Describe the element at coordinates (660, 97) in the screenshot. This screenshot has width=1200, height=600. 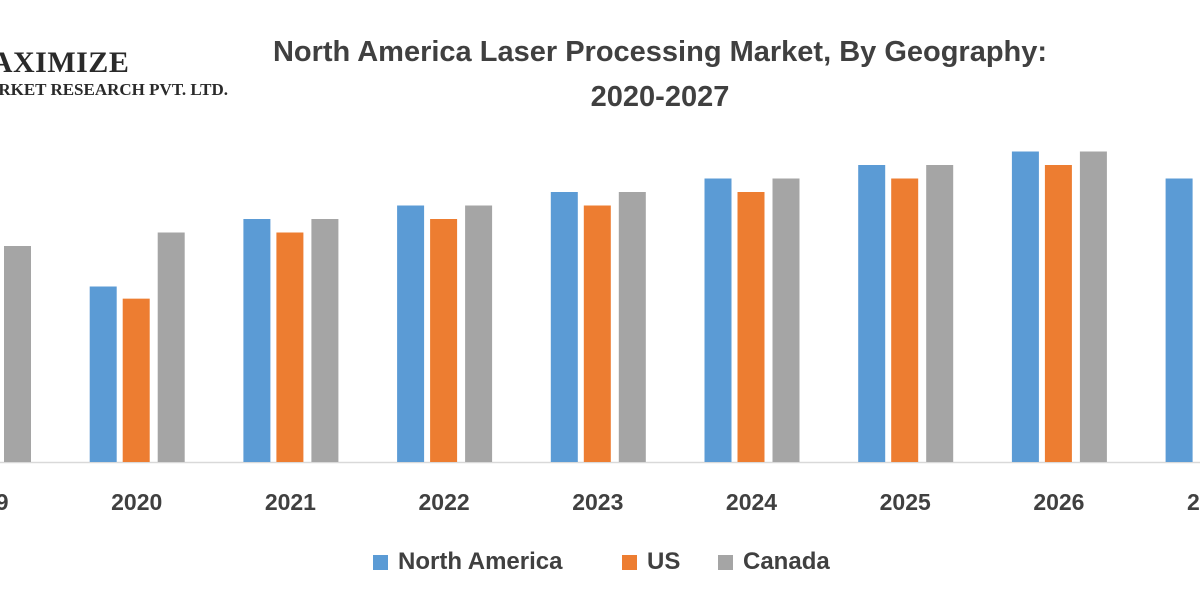
I see `title-line-2: 2020-2027` at that location.